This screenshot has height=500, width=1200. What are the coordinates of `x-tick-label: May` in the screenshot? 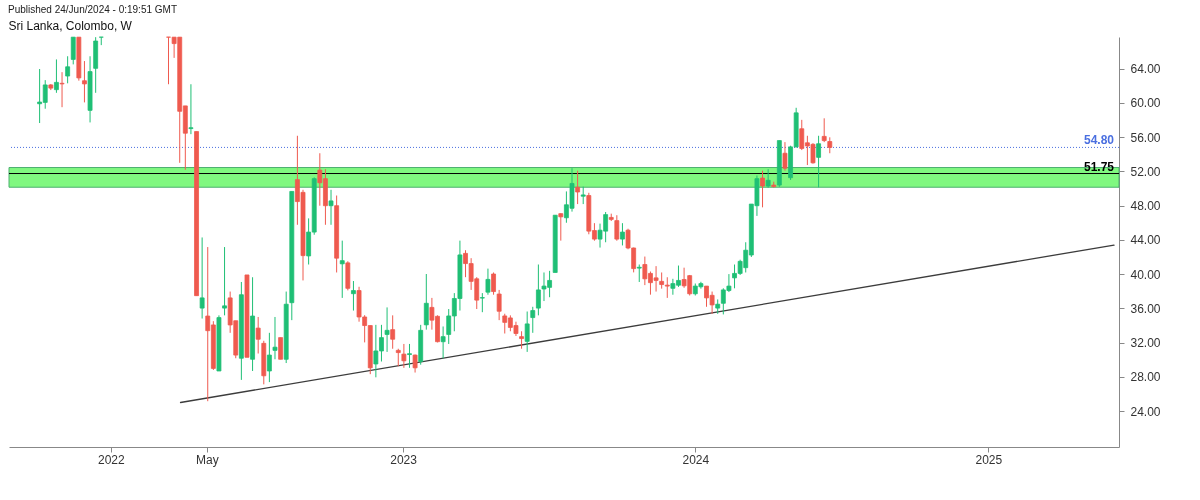 It's located at (207, 459).